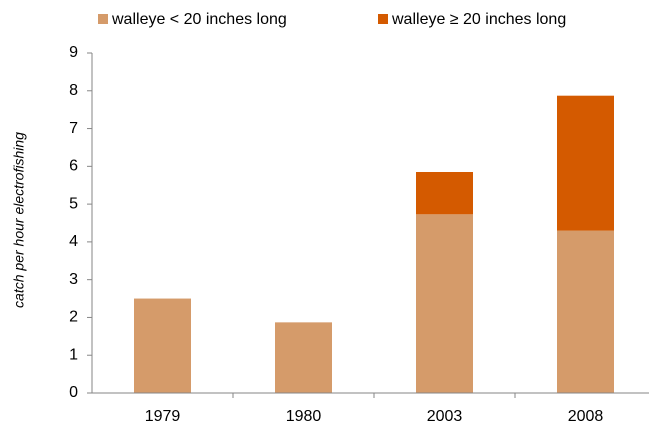 The width and height of the screenshot is (649, 433). Describe the element at coordinates (73, 128) in the screenshot. I see `y-tick-label: 7` at that location.